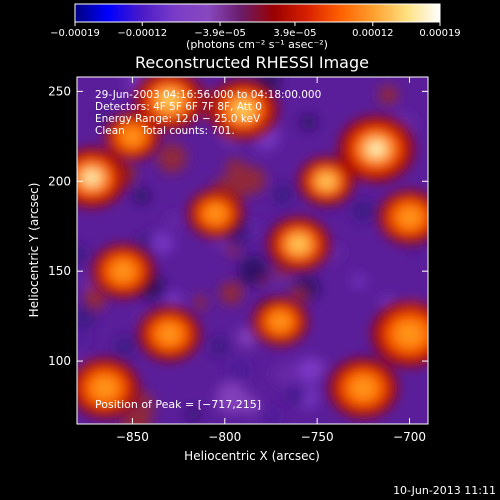 This screenshot has height=500, width=500. I want to click on y-tick-label: 150, so click(59, 271).